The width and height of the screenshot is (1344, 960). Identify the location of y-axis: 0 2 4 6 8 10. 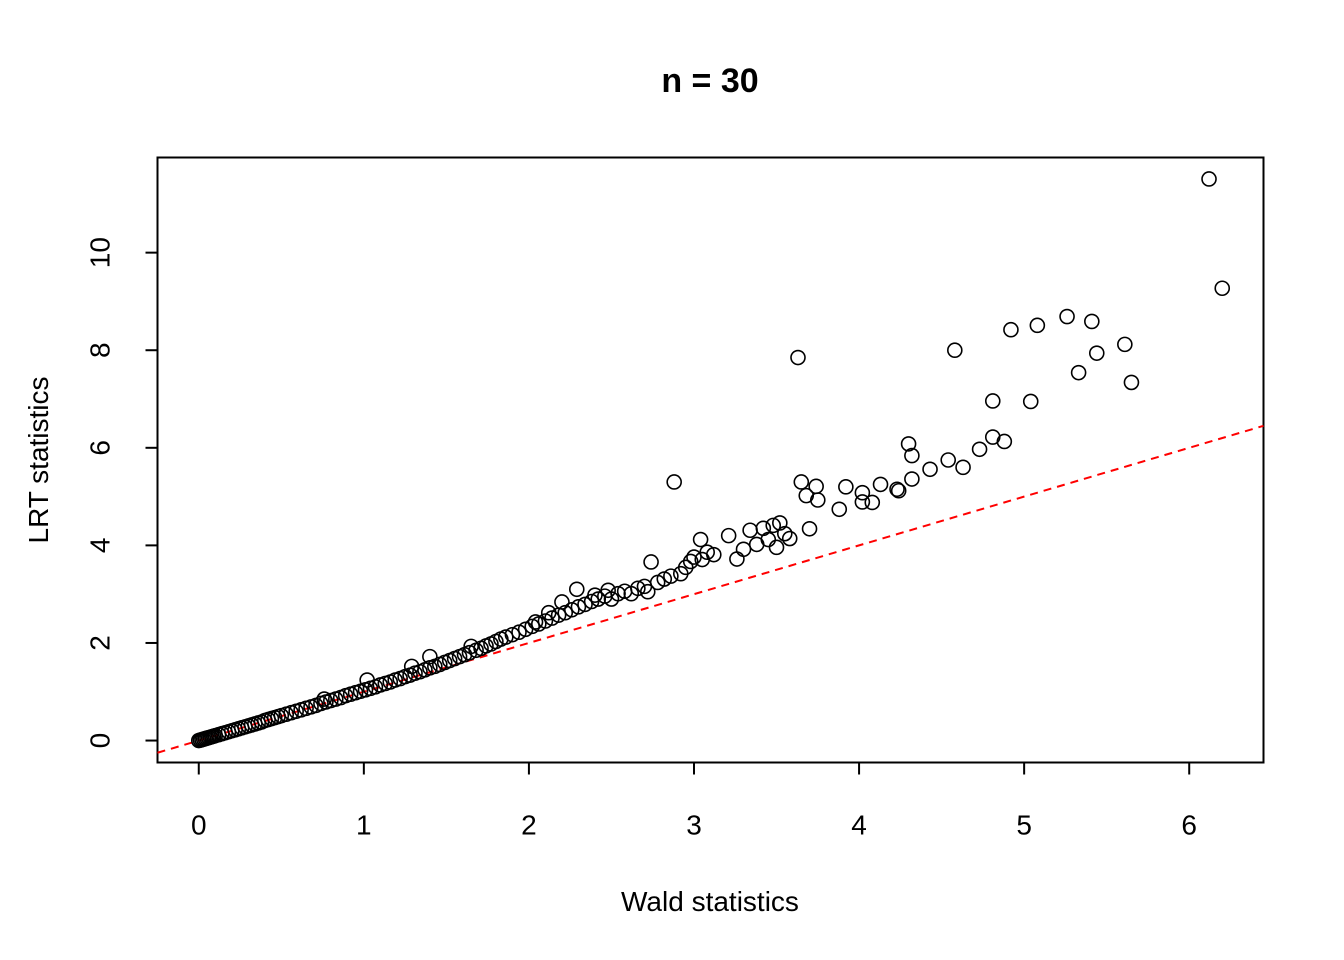
(122, 493).